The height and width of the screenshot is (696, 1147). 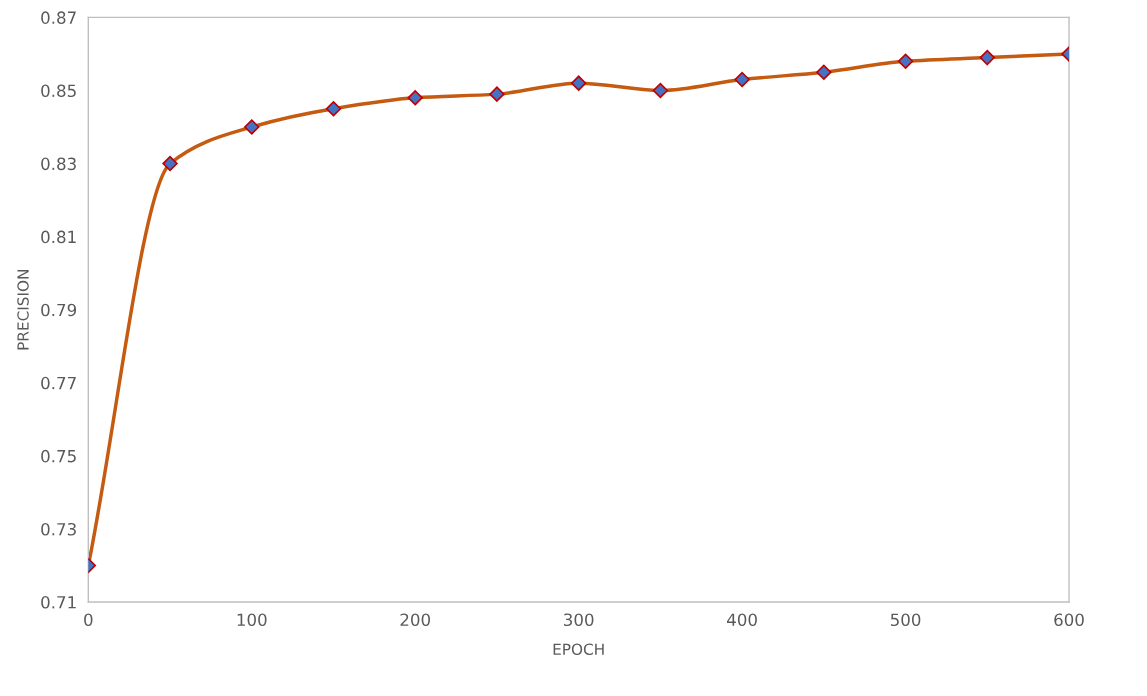 I want to click on x-tick-label: 600, so click(x=1069, y=620).